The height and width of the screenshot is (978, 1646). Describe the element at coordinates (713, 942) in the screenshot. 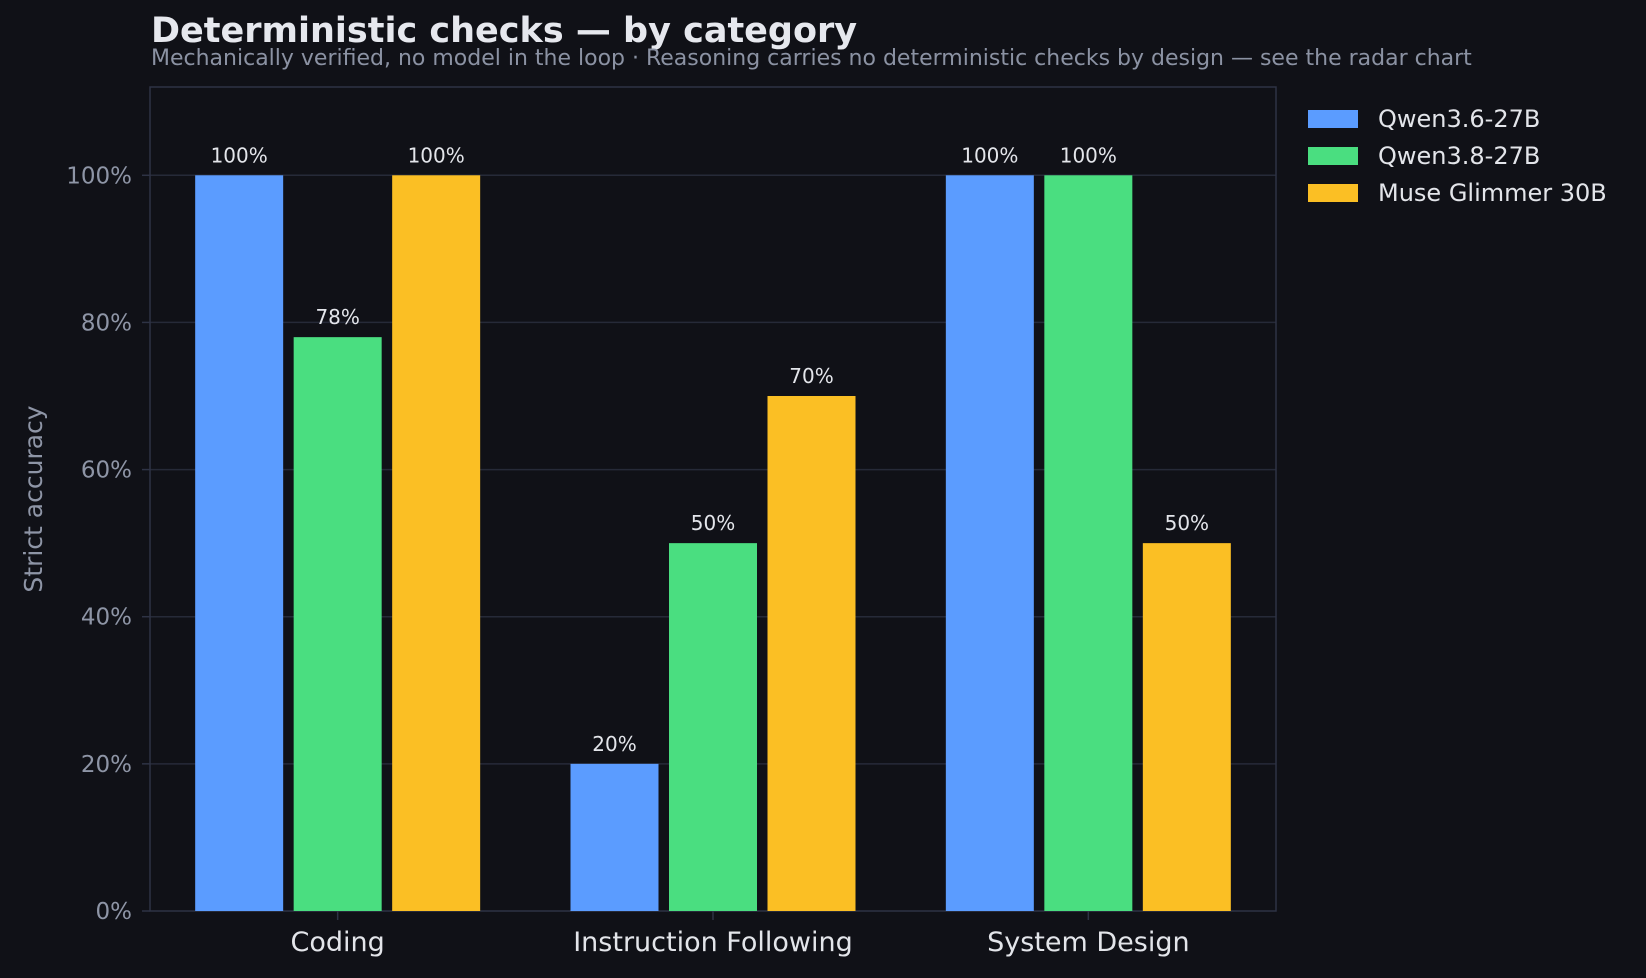

I see `x-tick-label: Instruction Following` at that location.